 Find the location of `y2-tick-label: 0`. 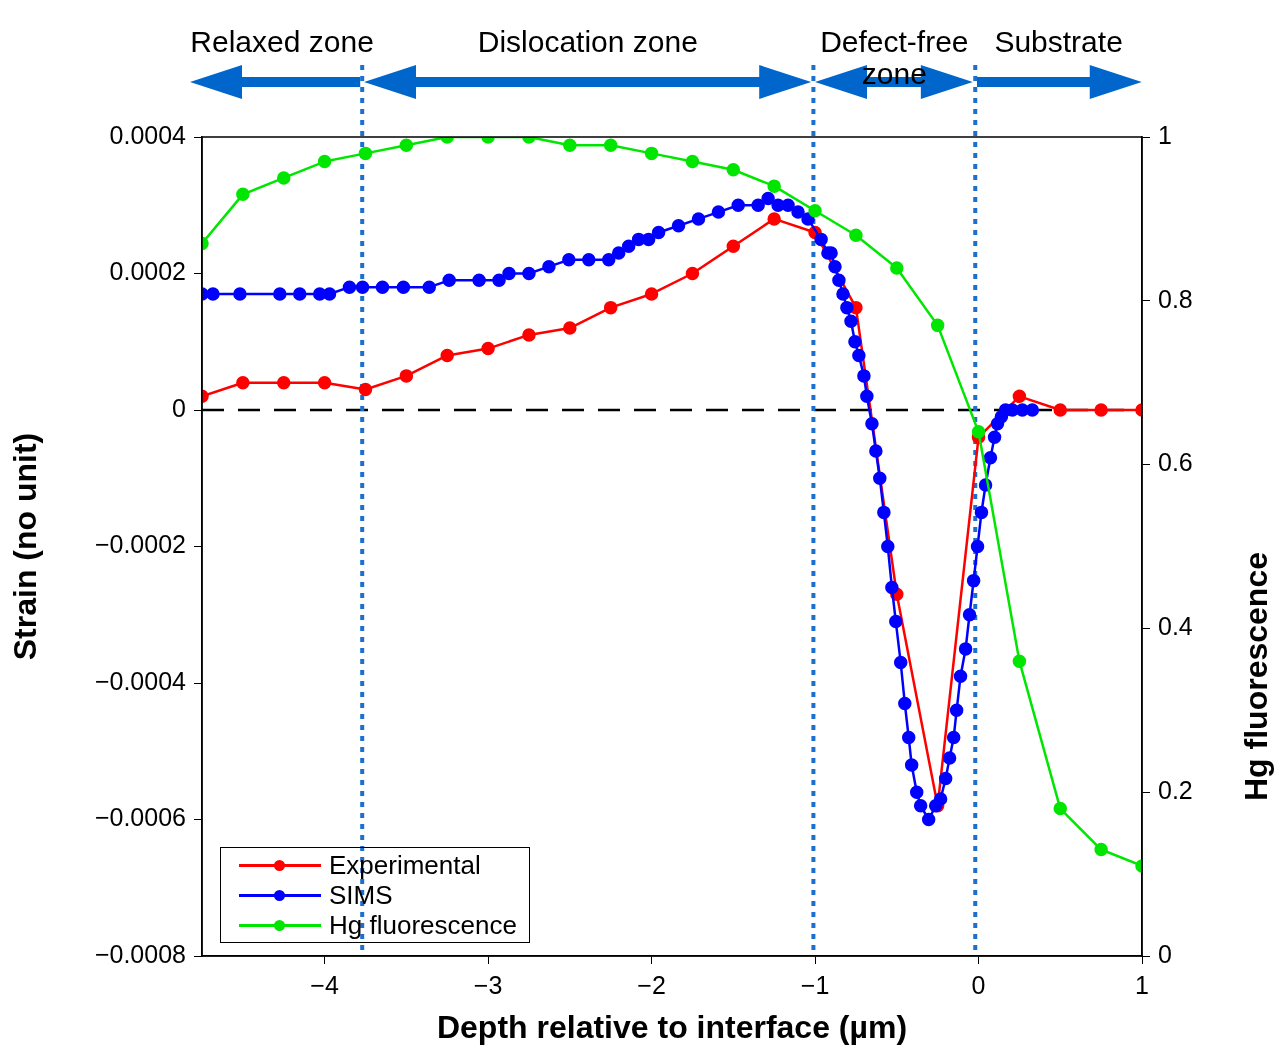

y2-tick-label: 0 is located at coordinates (1165, 953).